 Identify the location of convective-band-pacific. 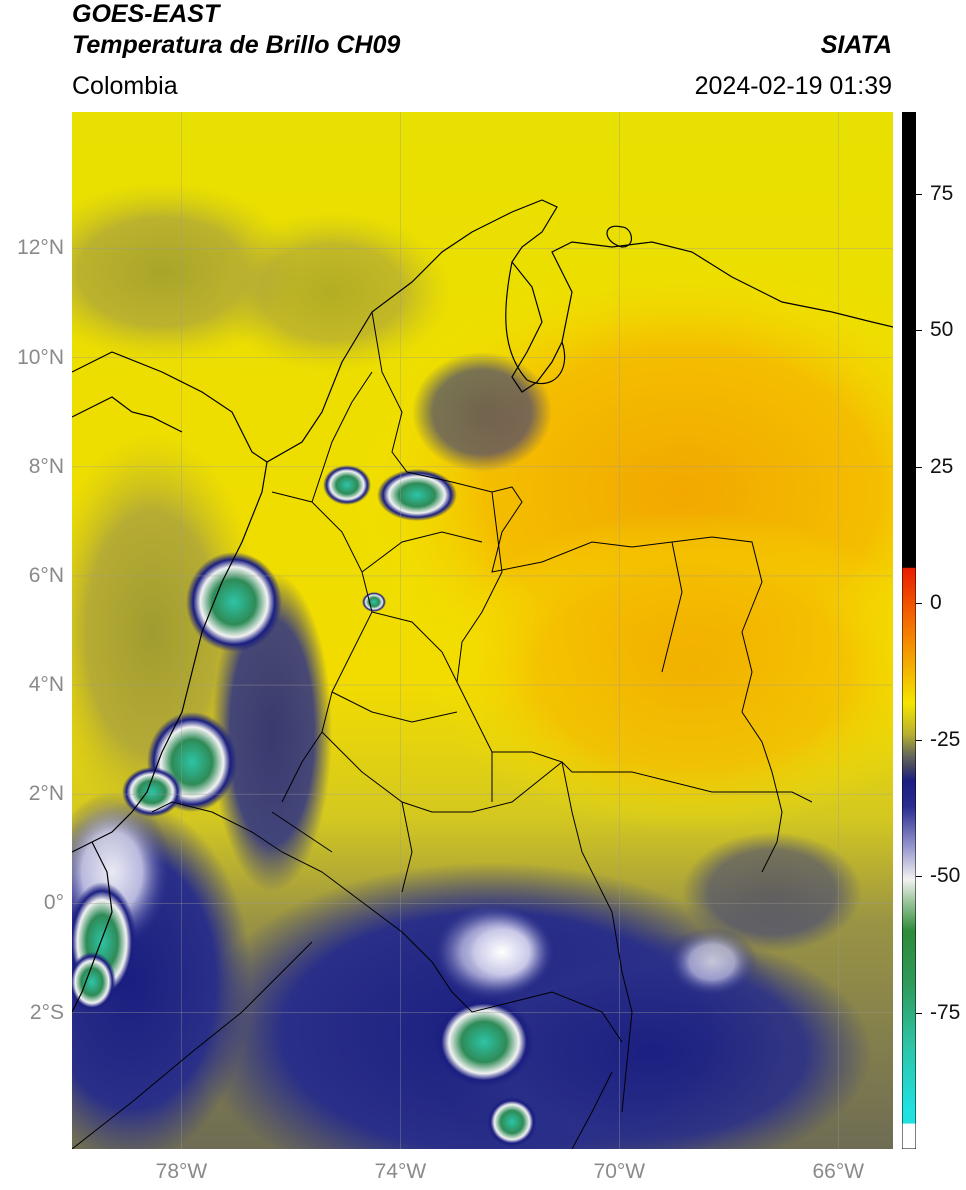
(272, 732).